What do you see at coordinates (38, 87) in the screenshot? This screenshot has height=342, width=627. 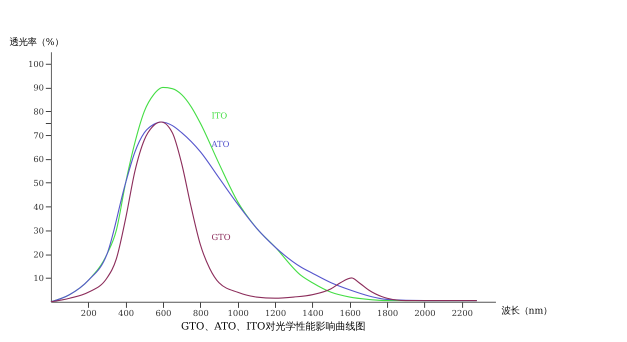 I see `y-tick-label: 90` at bounding box center [38, 87].